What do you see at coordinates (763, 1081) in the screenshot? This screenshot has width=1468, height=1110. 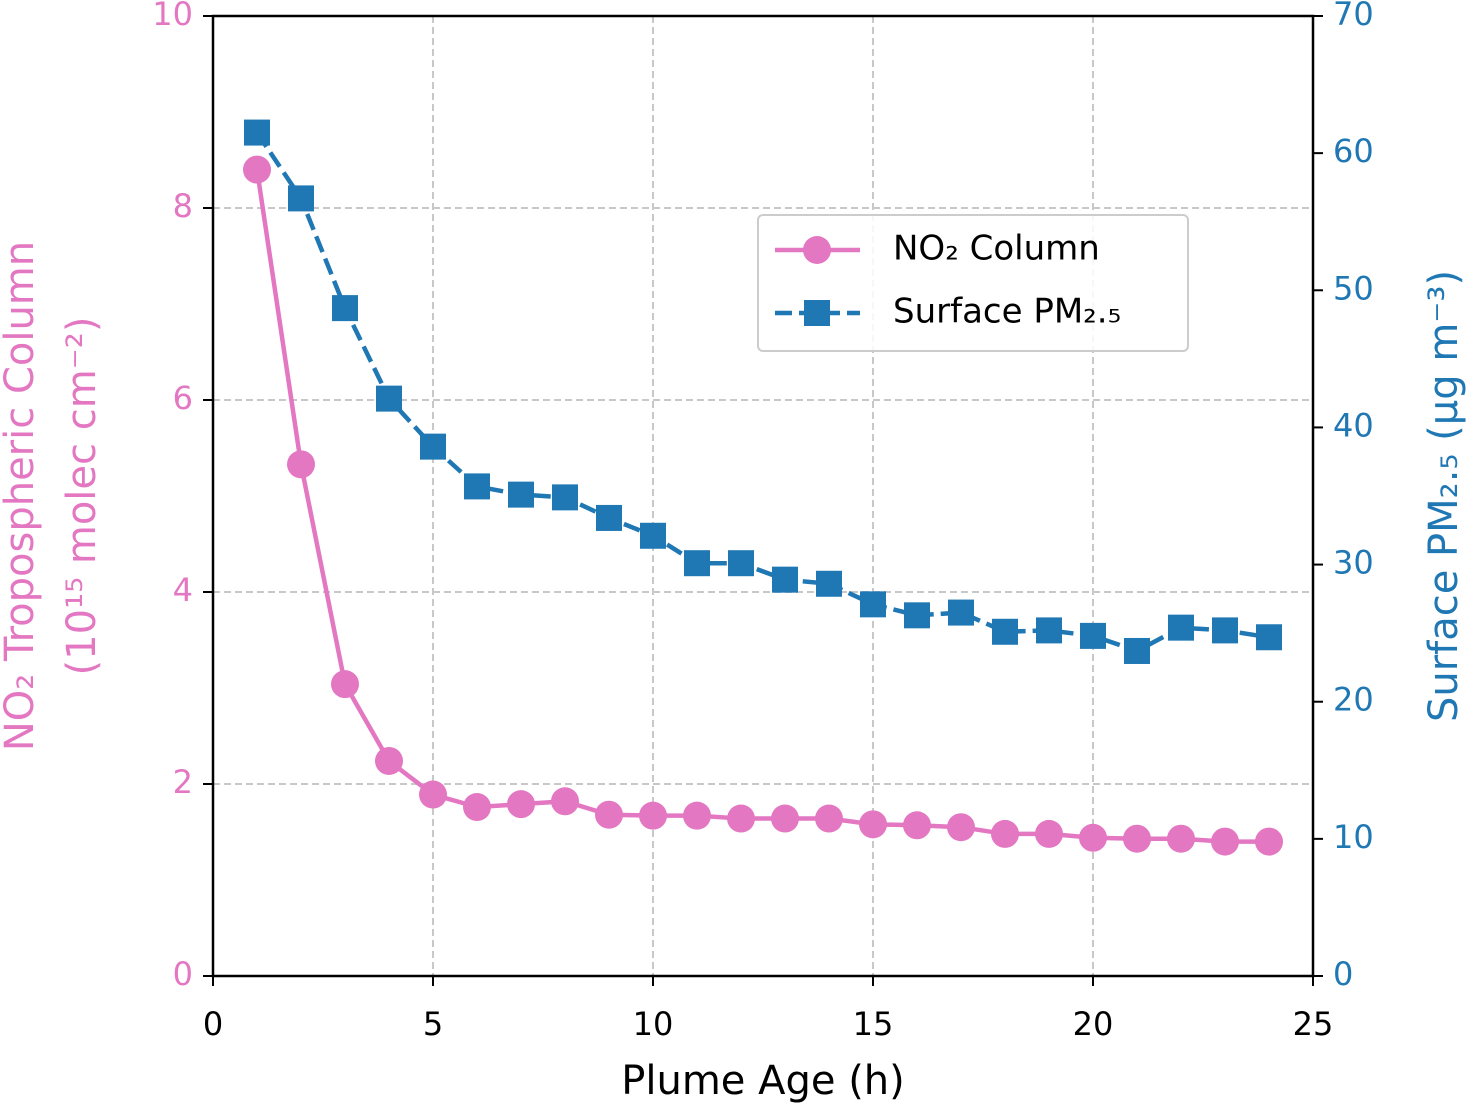 I see `x-axis-label: Plume Age (h)` at bounding box center [763, 1081].